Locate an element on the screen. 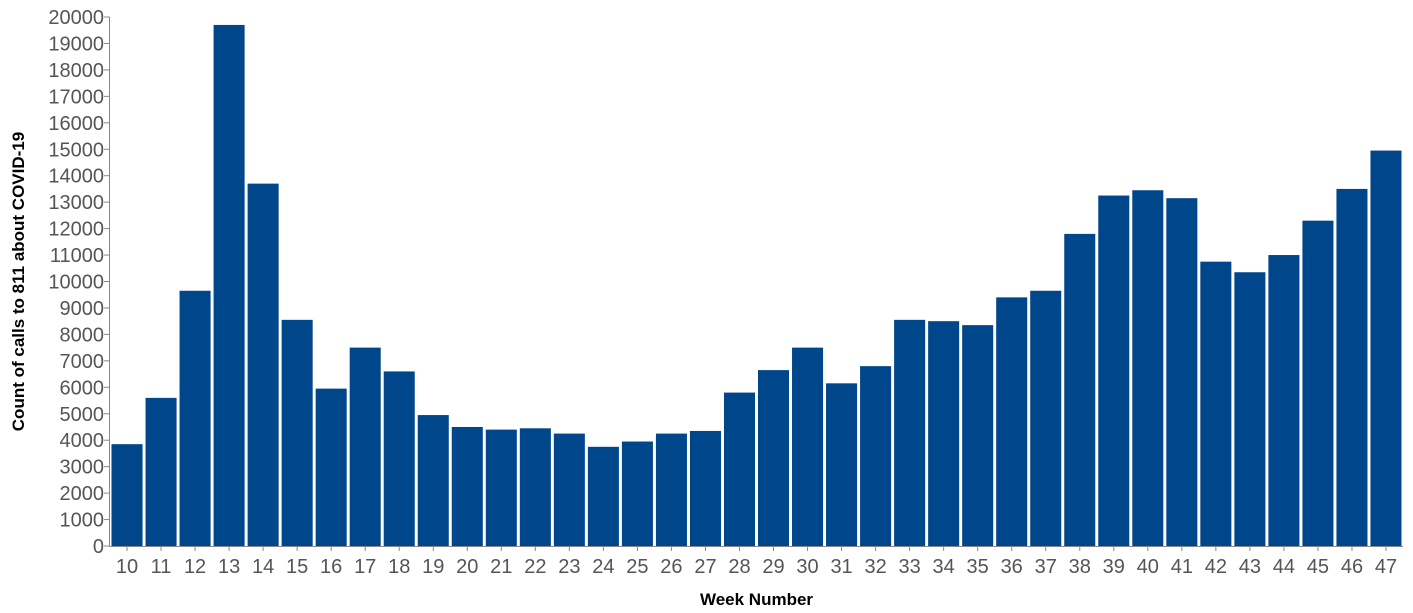  x-tick-label: 44 is located at coordinates (1284, 567).